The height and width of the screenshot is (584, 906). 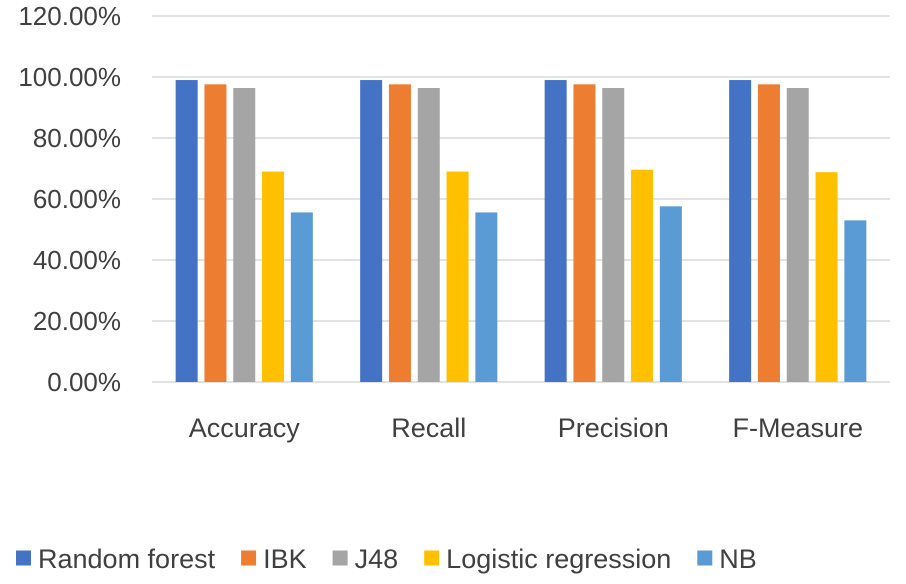 What do you see at coordinates (613, 234) in the screenshot?
I see `bar-j48-precision` at bounding box center [613, 234].